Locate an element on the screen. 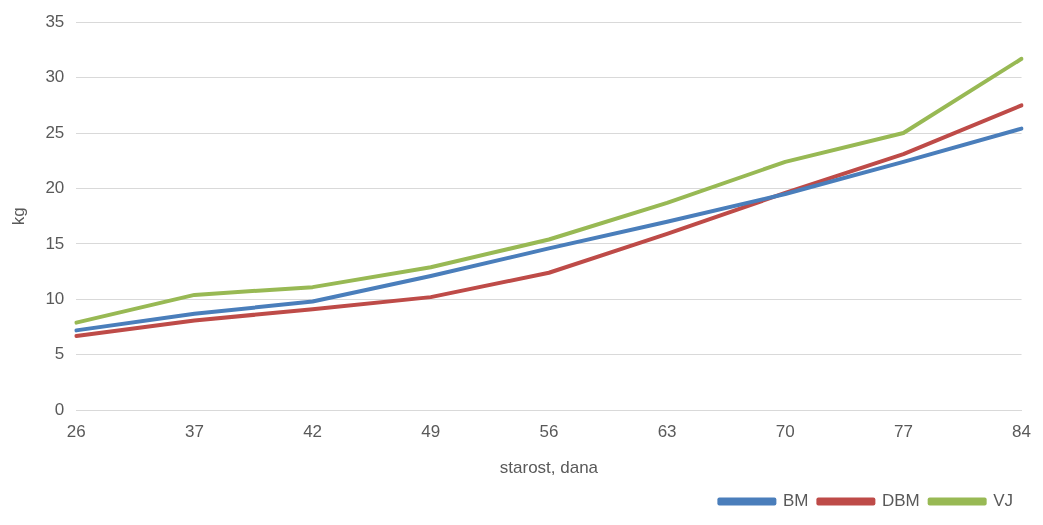  y-tick-label: 5 is located at coordinates (59, 354).